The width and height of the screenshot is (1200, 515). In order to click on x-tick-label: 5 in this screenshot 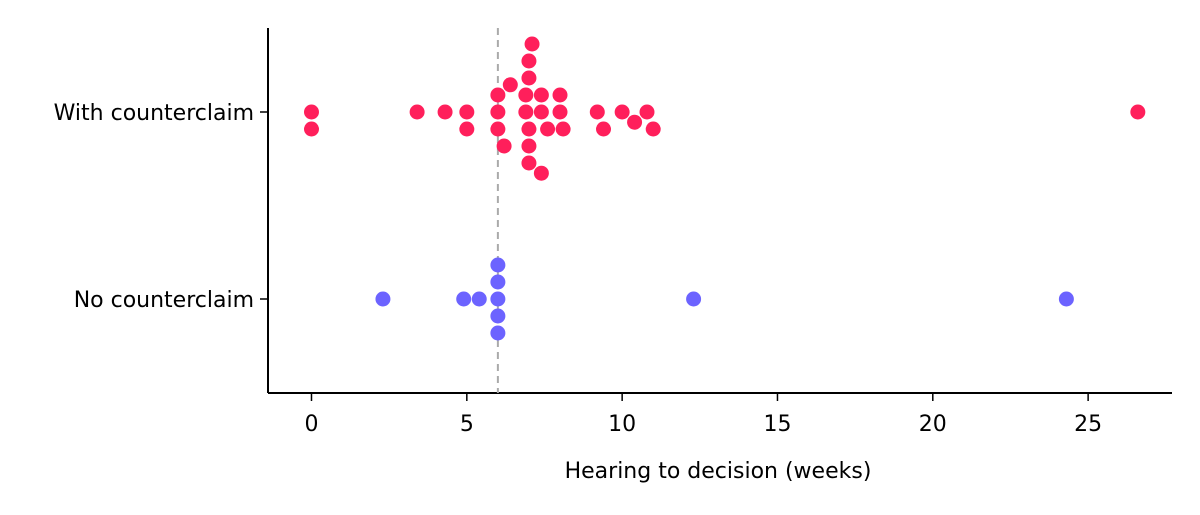, I will do `click(467, 424)`.